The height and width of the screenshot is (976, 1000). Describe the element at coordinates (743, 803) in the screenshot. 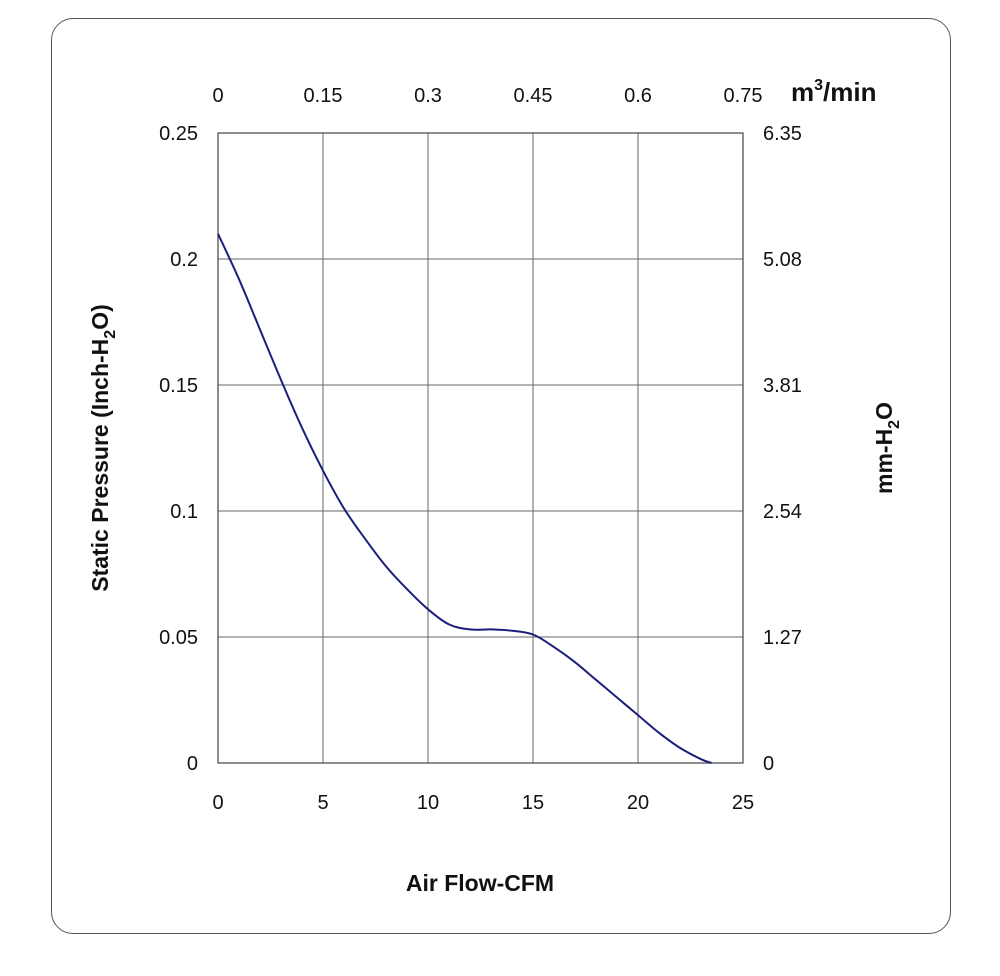

I see `x-tick-label: 25` at that location.